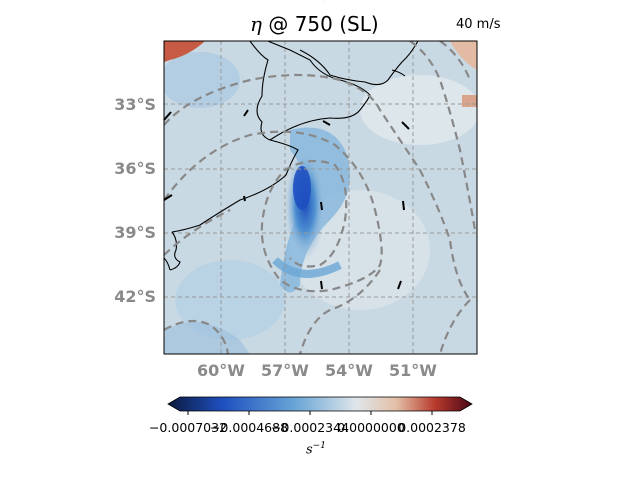 The width and height of the screenshot is (640, 480). Describe the element at coordinates (221, 370) in the screenshot. I see `lon-label: 60°W` at that location.